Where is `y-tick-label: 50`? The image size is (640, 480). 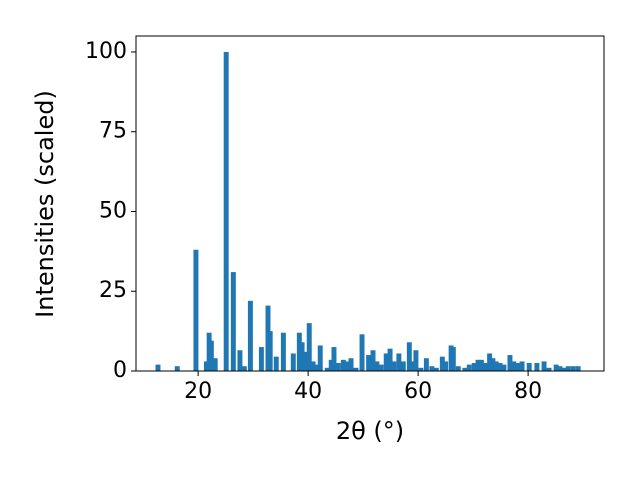 y-tick-label: 50 is located at coordinates (113, 210).